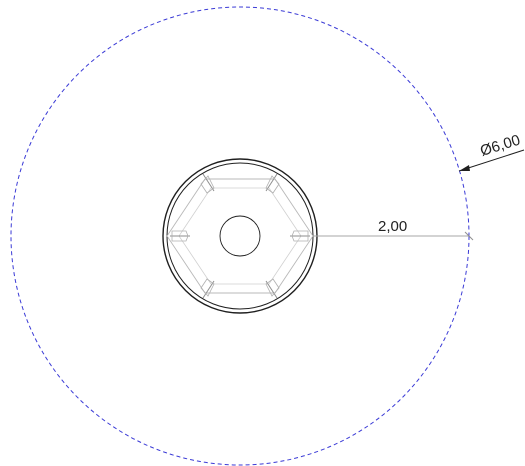 This screenshot has width=525, height=466. Describe the element at coordinates (180, 236) in the screenshot. I see `tab-left` at that location.